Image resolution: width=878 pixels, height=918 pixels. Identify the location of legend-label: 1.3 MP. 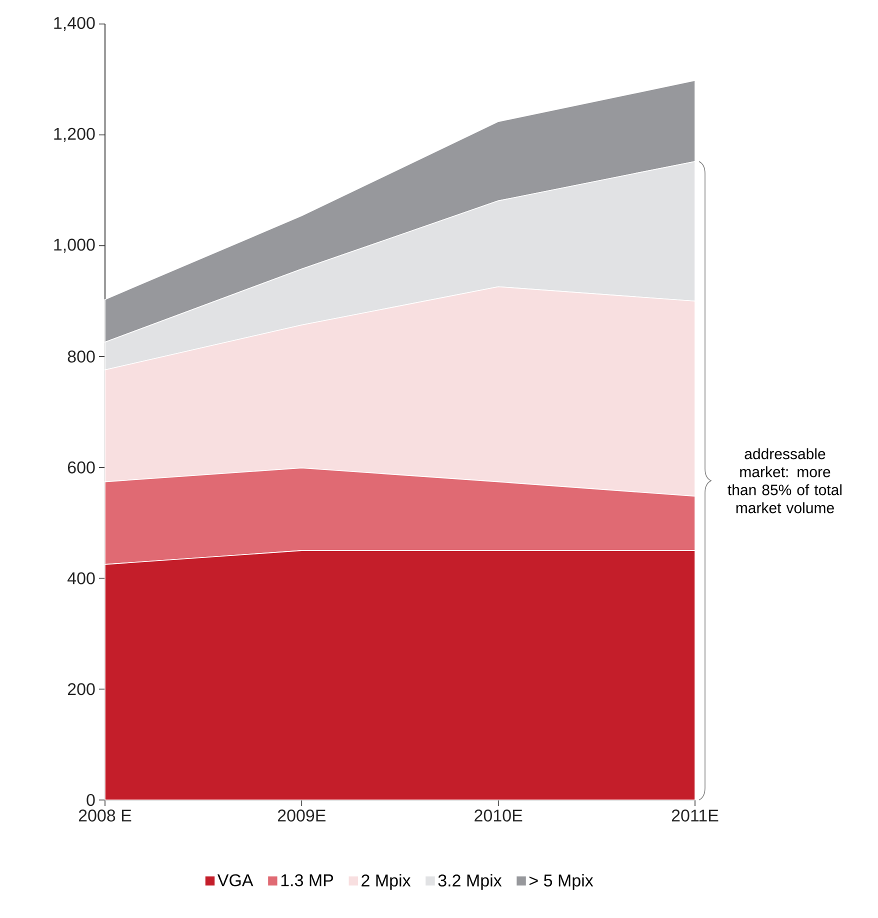
(307, 880).